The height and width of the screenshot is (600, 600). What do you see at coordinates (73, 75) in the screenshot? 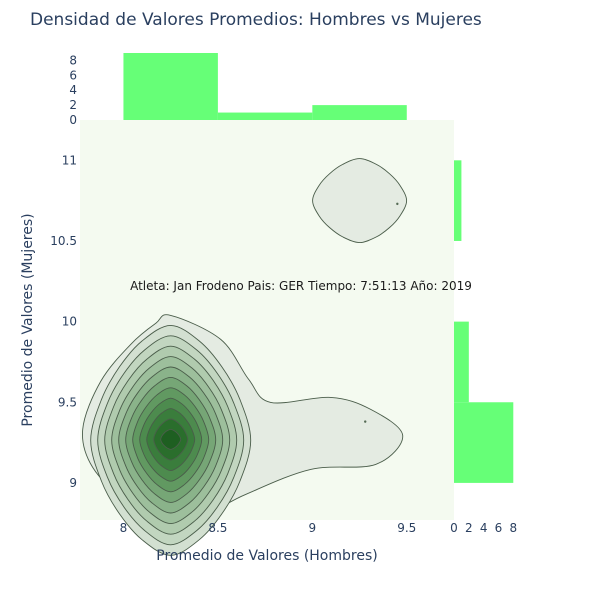
I see `top-histogram-tick-label: 6` at bounding box center [73, 75].